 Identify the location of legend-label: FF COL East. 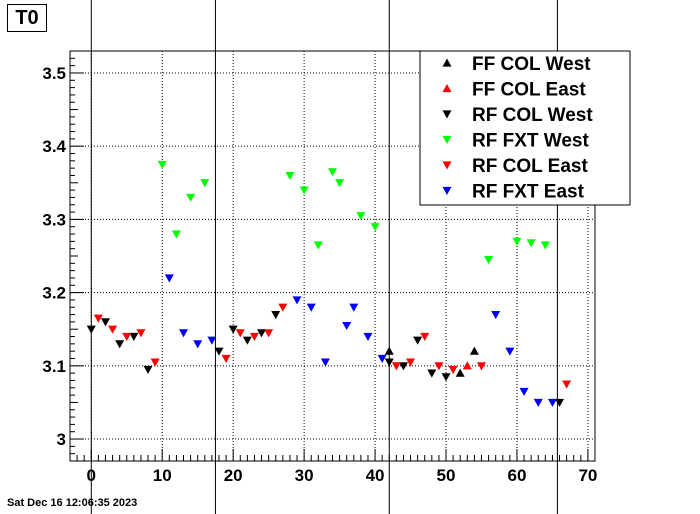
(529, 90).